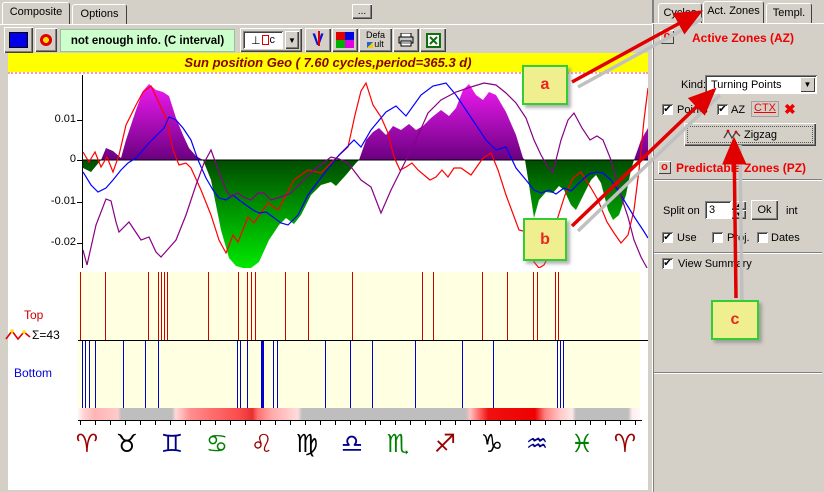 The height and width of the screenshot is (492, 824). I want to click on annotation-letter-b: b, so click(545, 239).